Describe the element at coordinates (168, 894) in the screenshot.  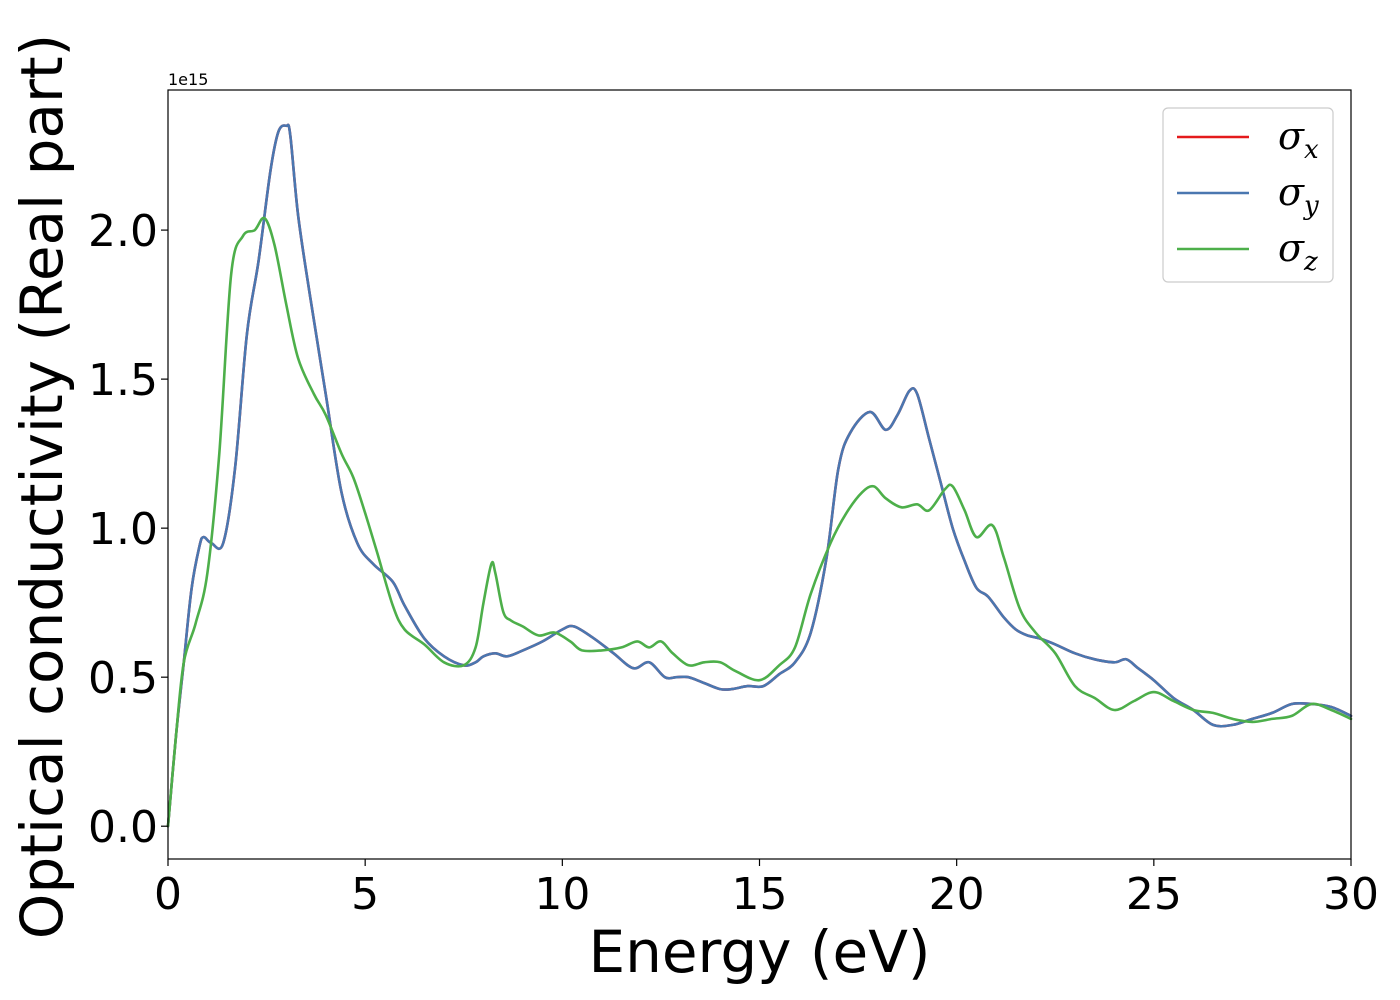
I see `x-tick-label: 0` at that location.